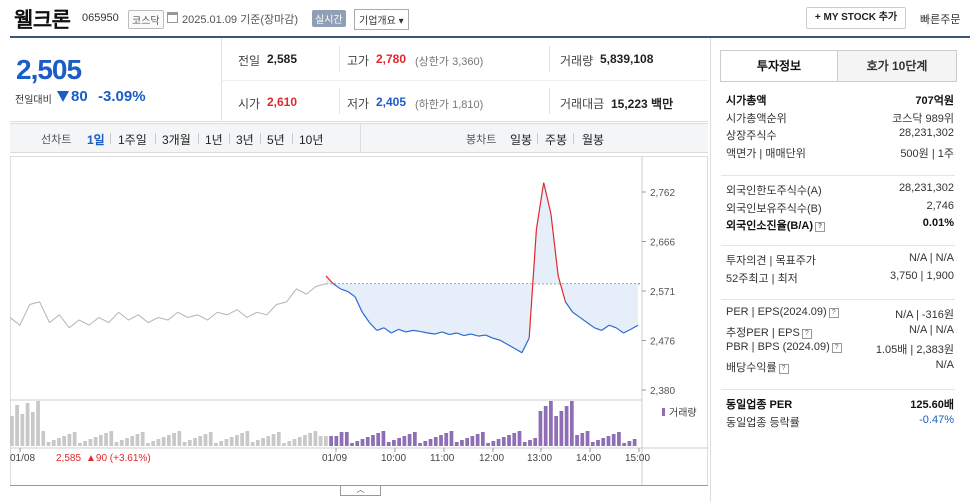  What do you see at coordinates (642, 104) in the screenshot?
I see `amount-value: 15,223 백만` at bounding box center [642, 104].